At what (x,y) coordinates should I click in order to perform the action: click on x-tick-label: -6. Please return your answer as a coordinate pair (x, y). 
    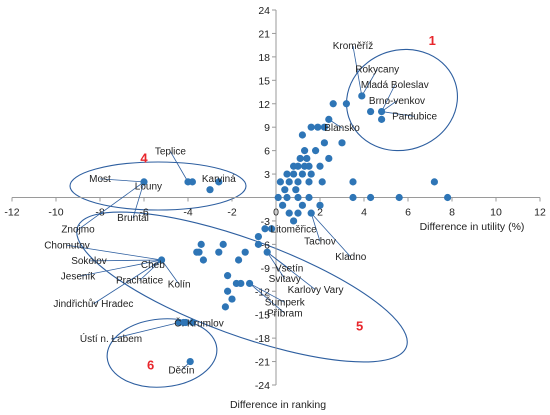
    Looking at the image, I should click on (143, 213).